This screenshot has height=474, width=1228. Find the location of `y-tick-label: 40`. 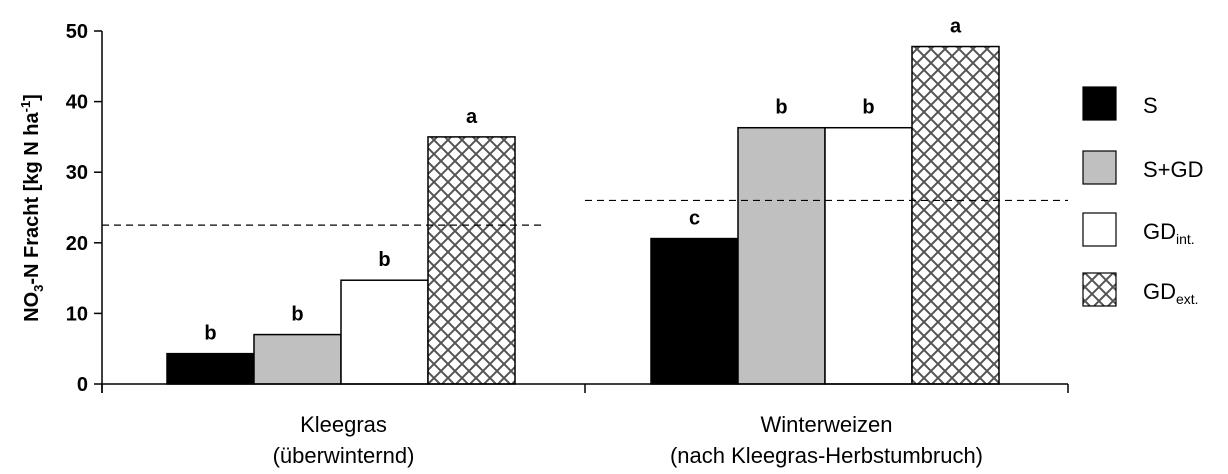

y-tick-label: 40 is located at coordinates (77, 103).